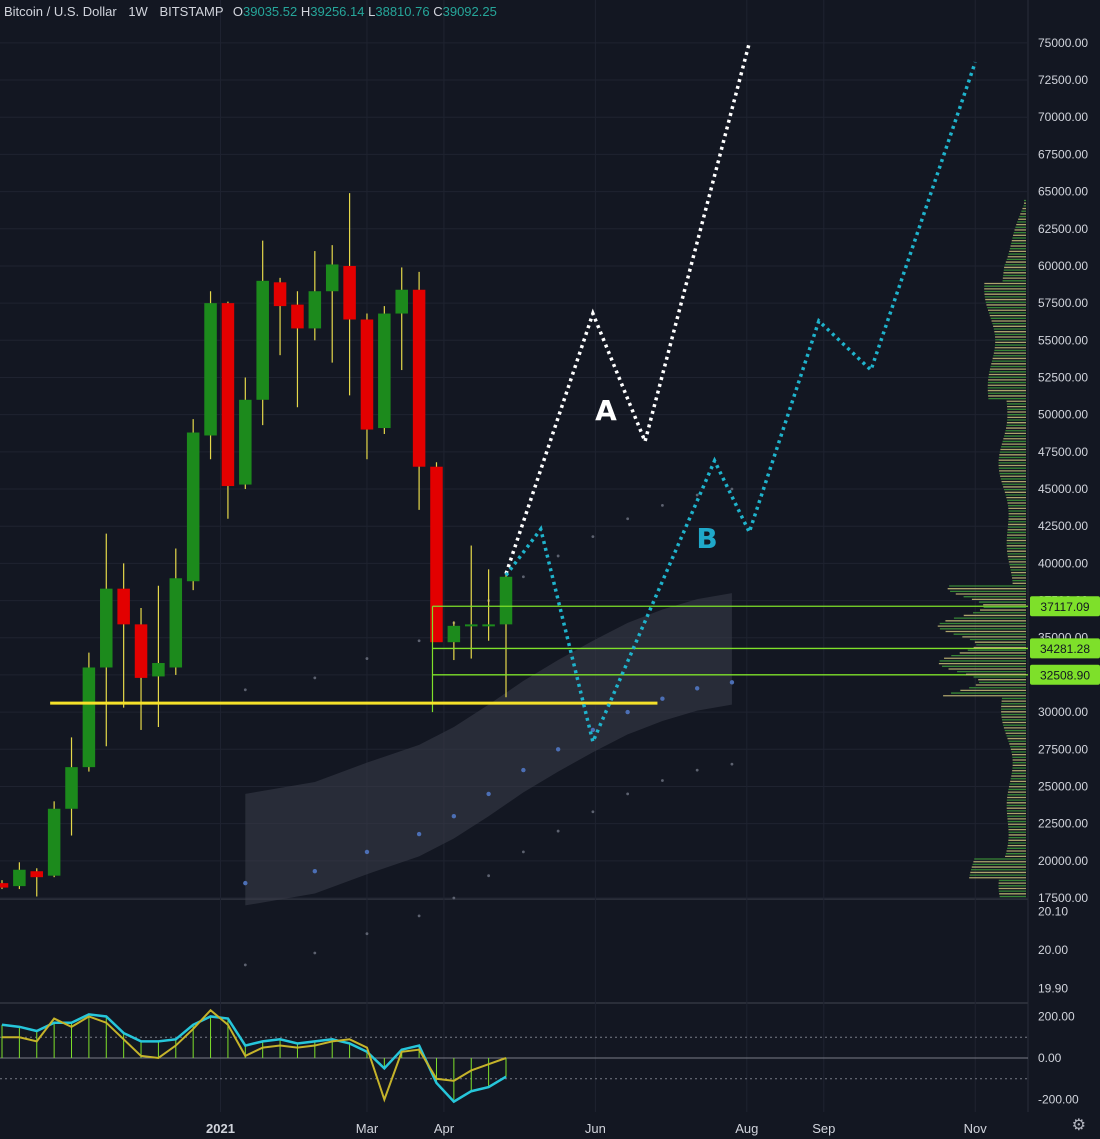  Describe the element at coordinates (595, 1128) in the screenshot. I see `time-axis-label: Jun` at that location.